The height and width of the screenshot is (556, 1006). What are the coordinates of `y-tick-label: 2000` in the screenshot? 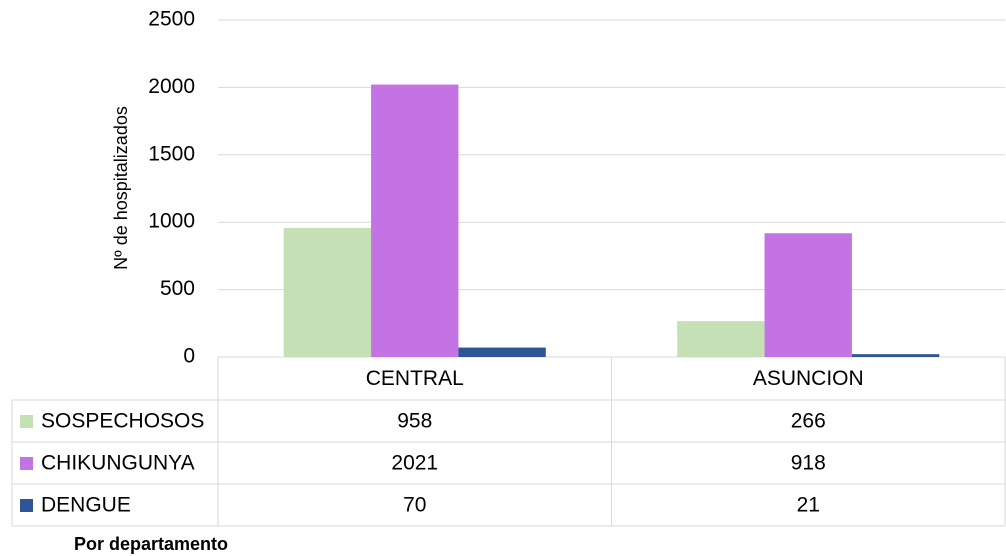 It's located at (171, 86).